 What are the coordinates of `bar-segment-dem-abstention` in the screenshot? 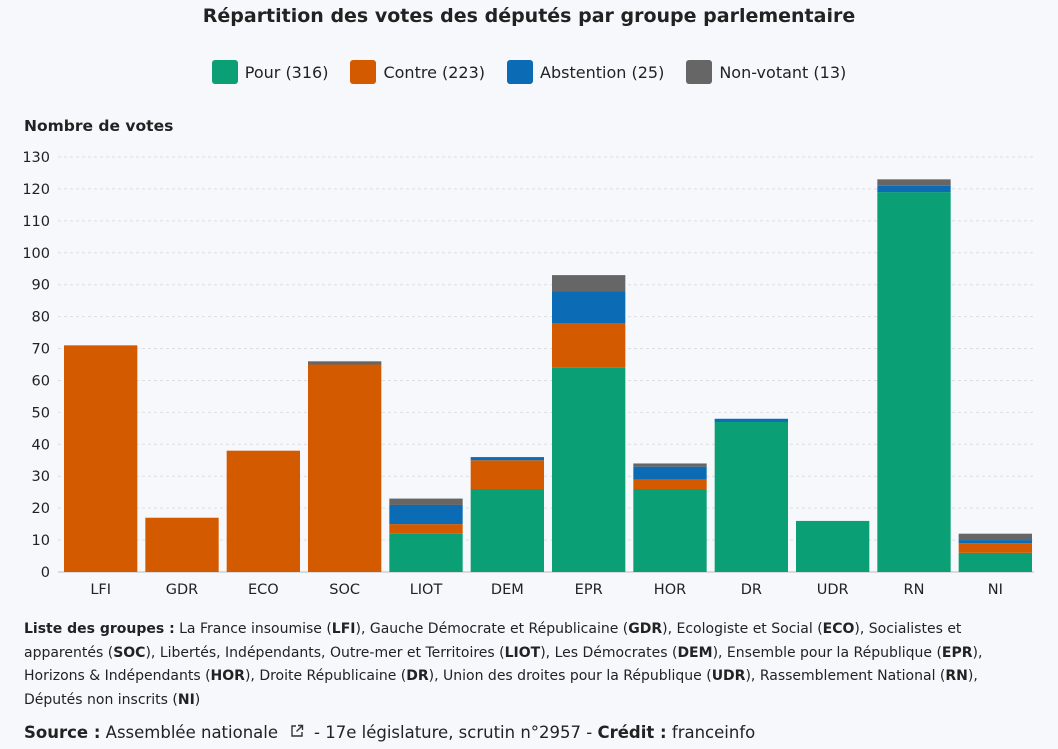 It's located at (507, 459).